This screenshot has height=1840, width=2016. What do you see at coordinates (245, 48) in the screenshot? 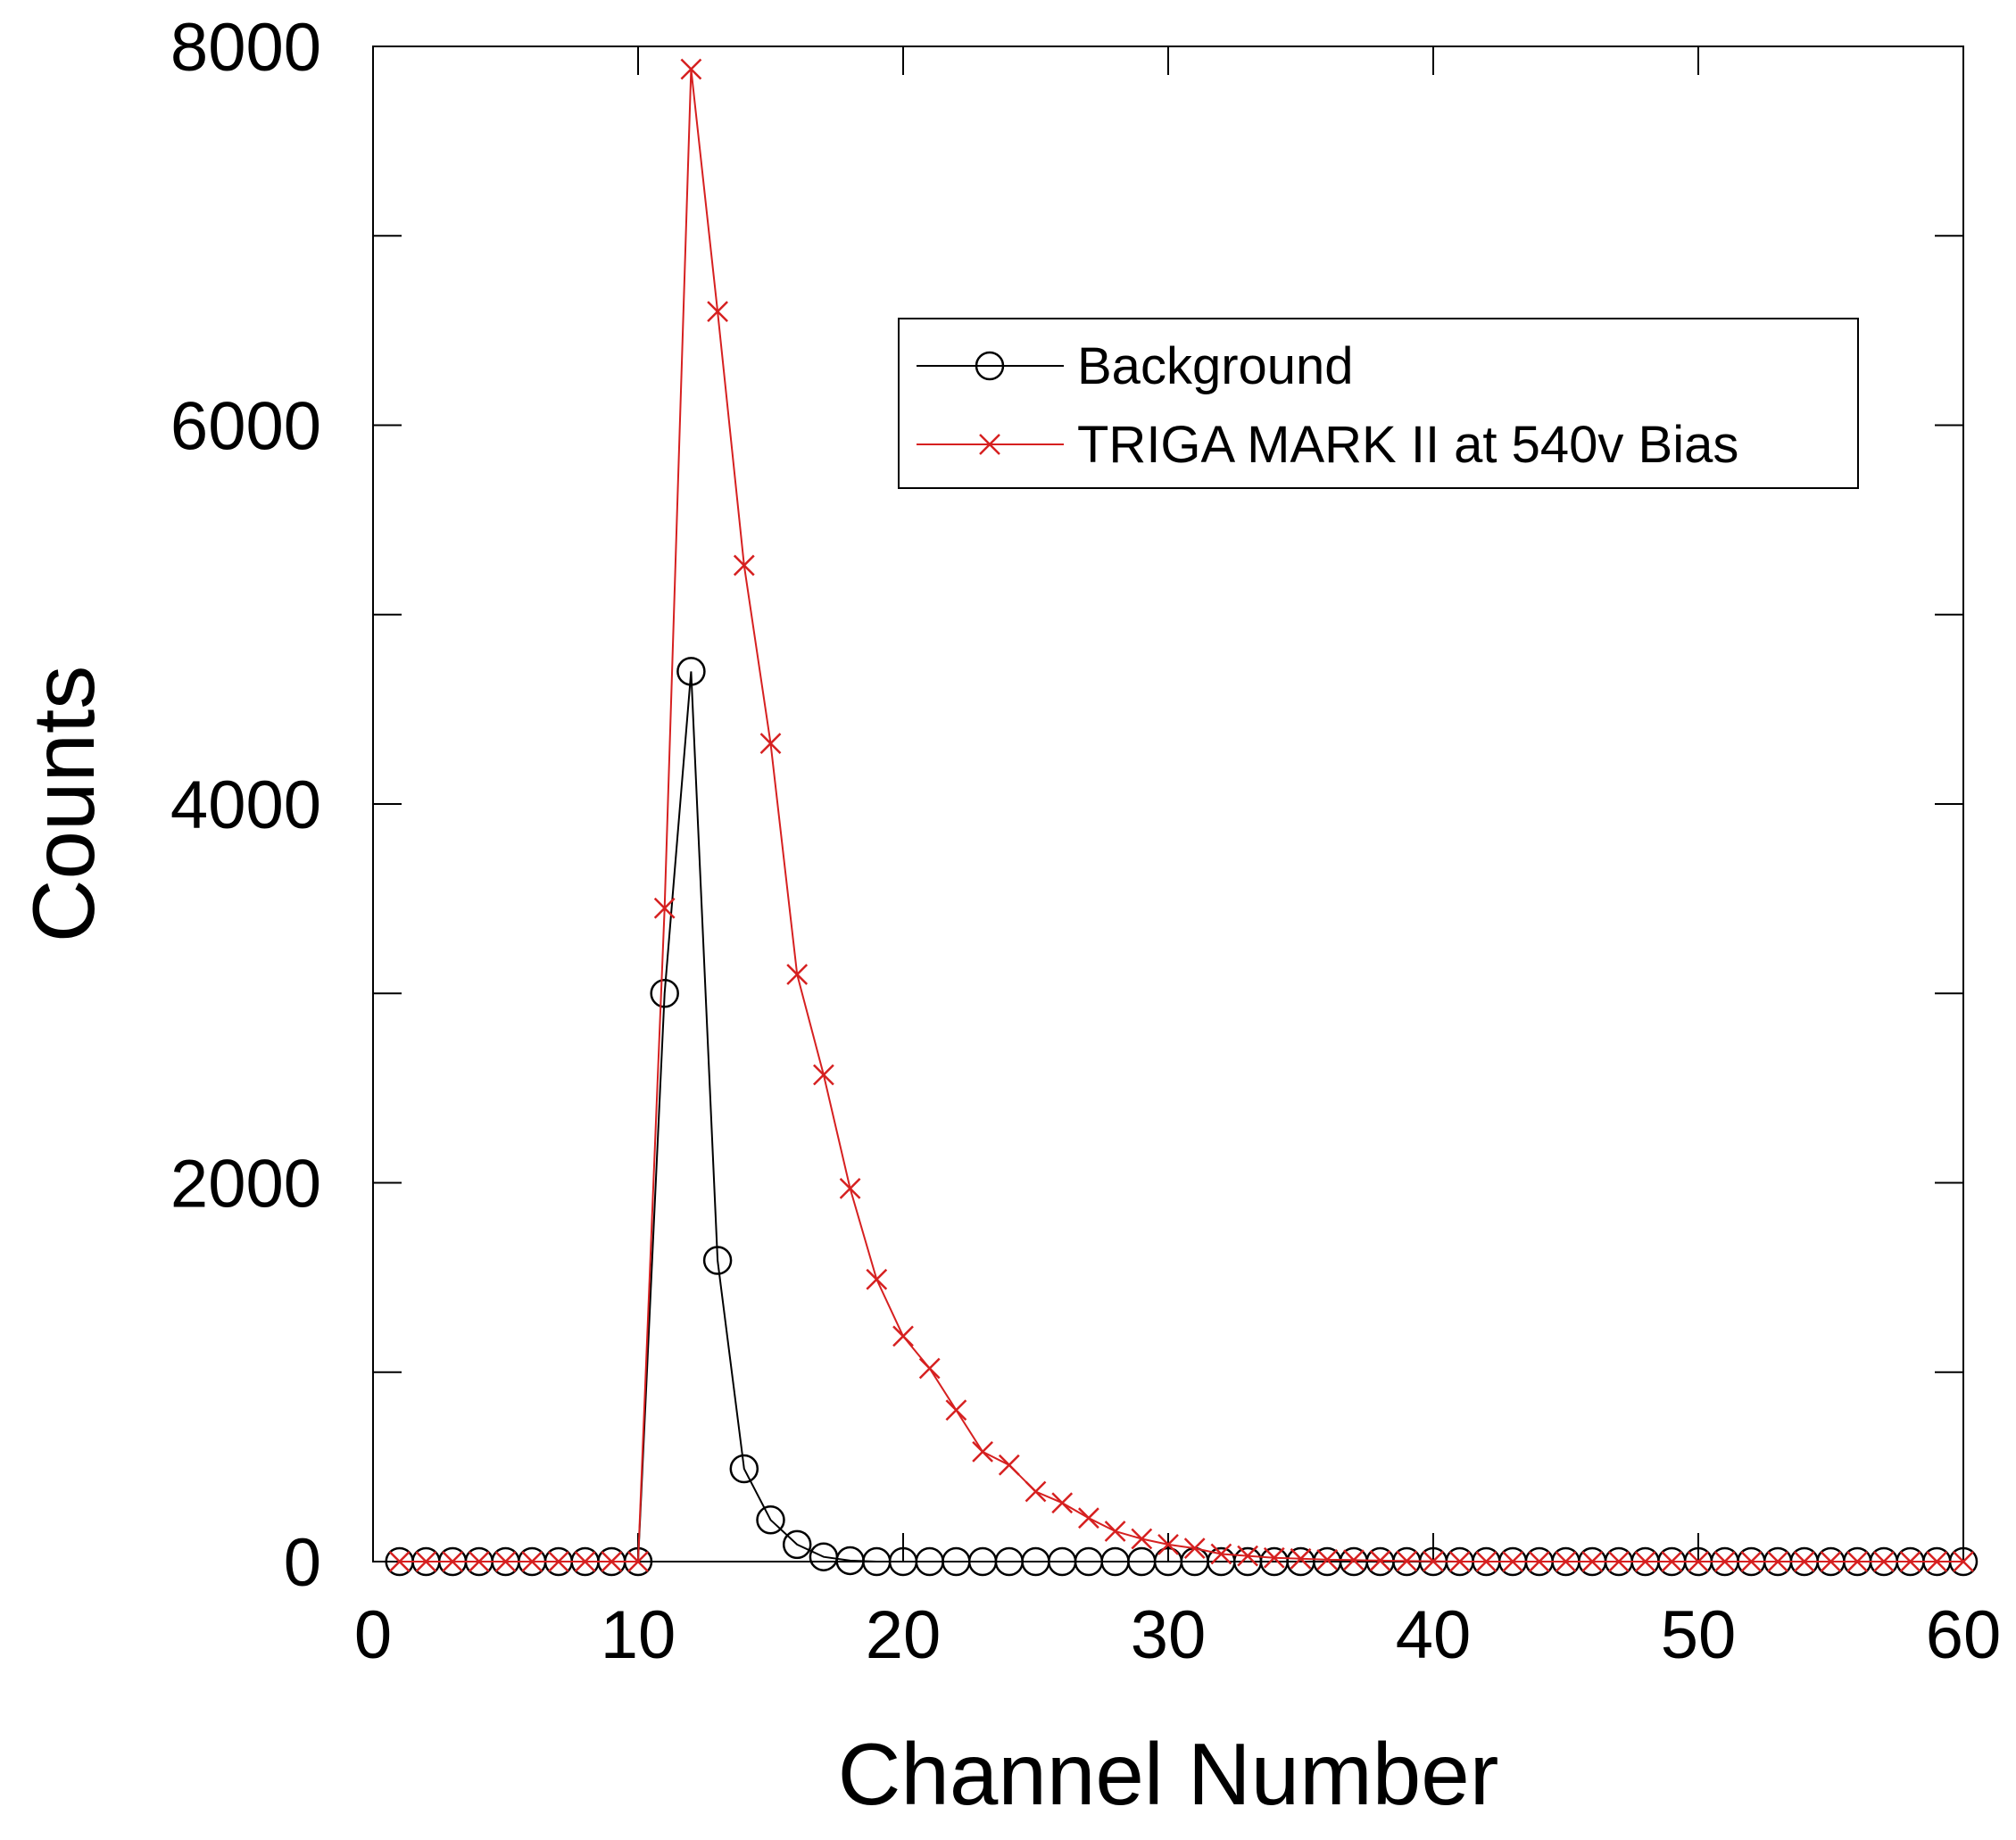
I see `y-tick-label: 8000` at bounding box center [245, 48].